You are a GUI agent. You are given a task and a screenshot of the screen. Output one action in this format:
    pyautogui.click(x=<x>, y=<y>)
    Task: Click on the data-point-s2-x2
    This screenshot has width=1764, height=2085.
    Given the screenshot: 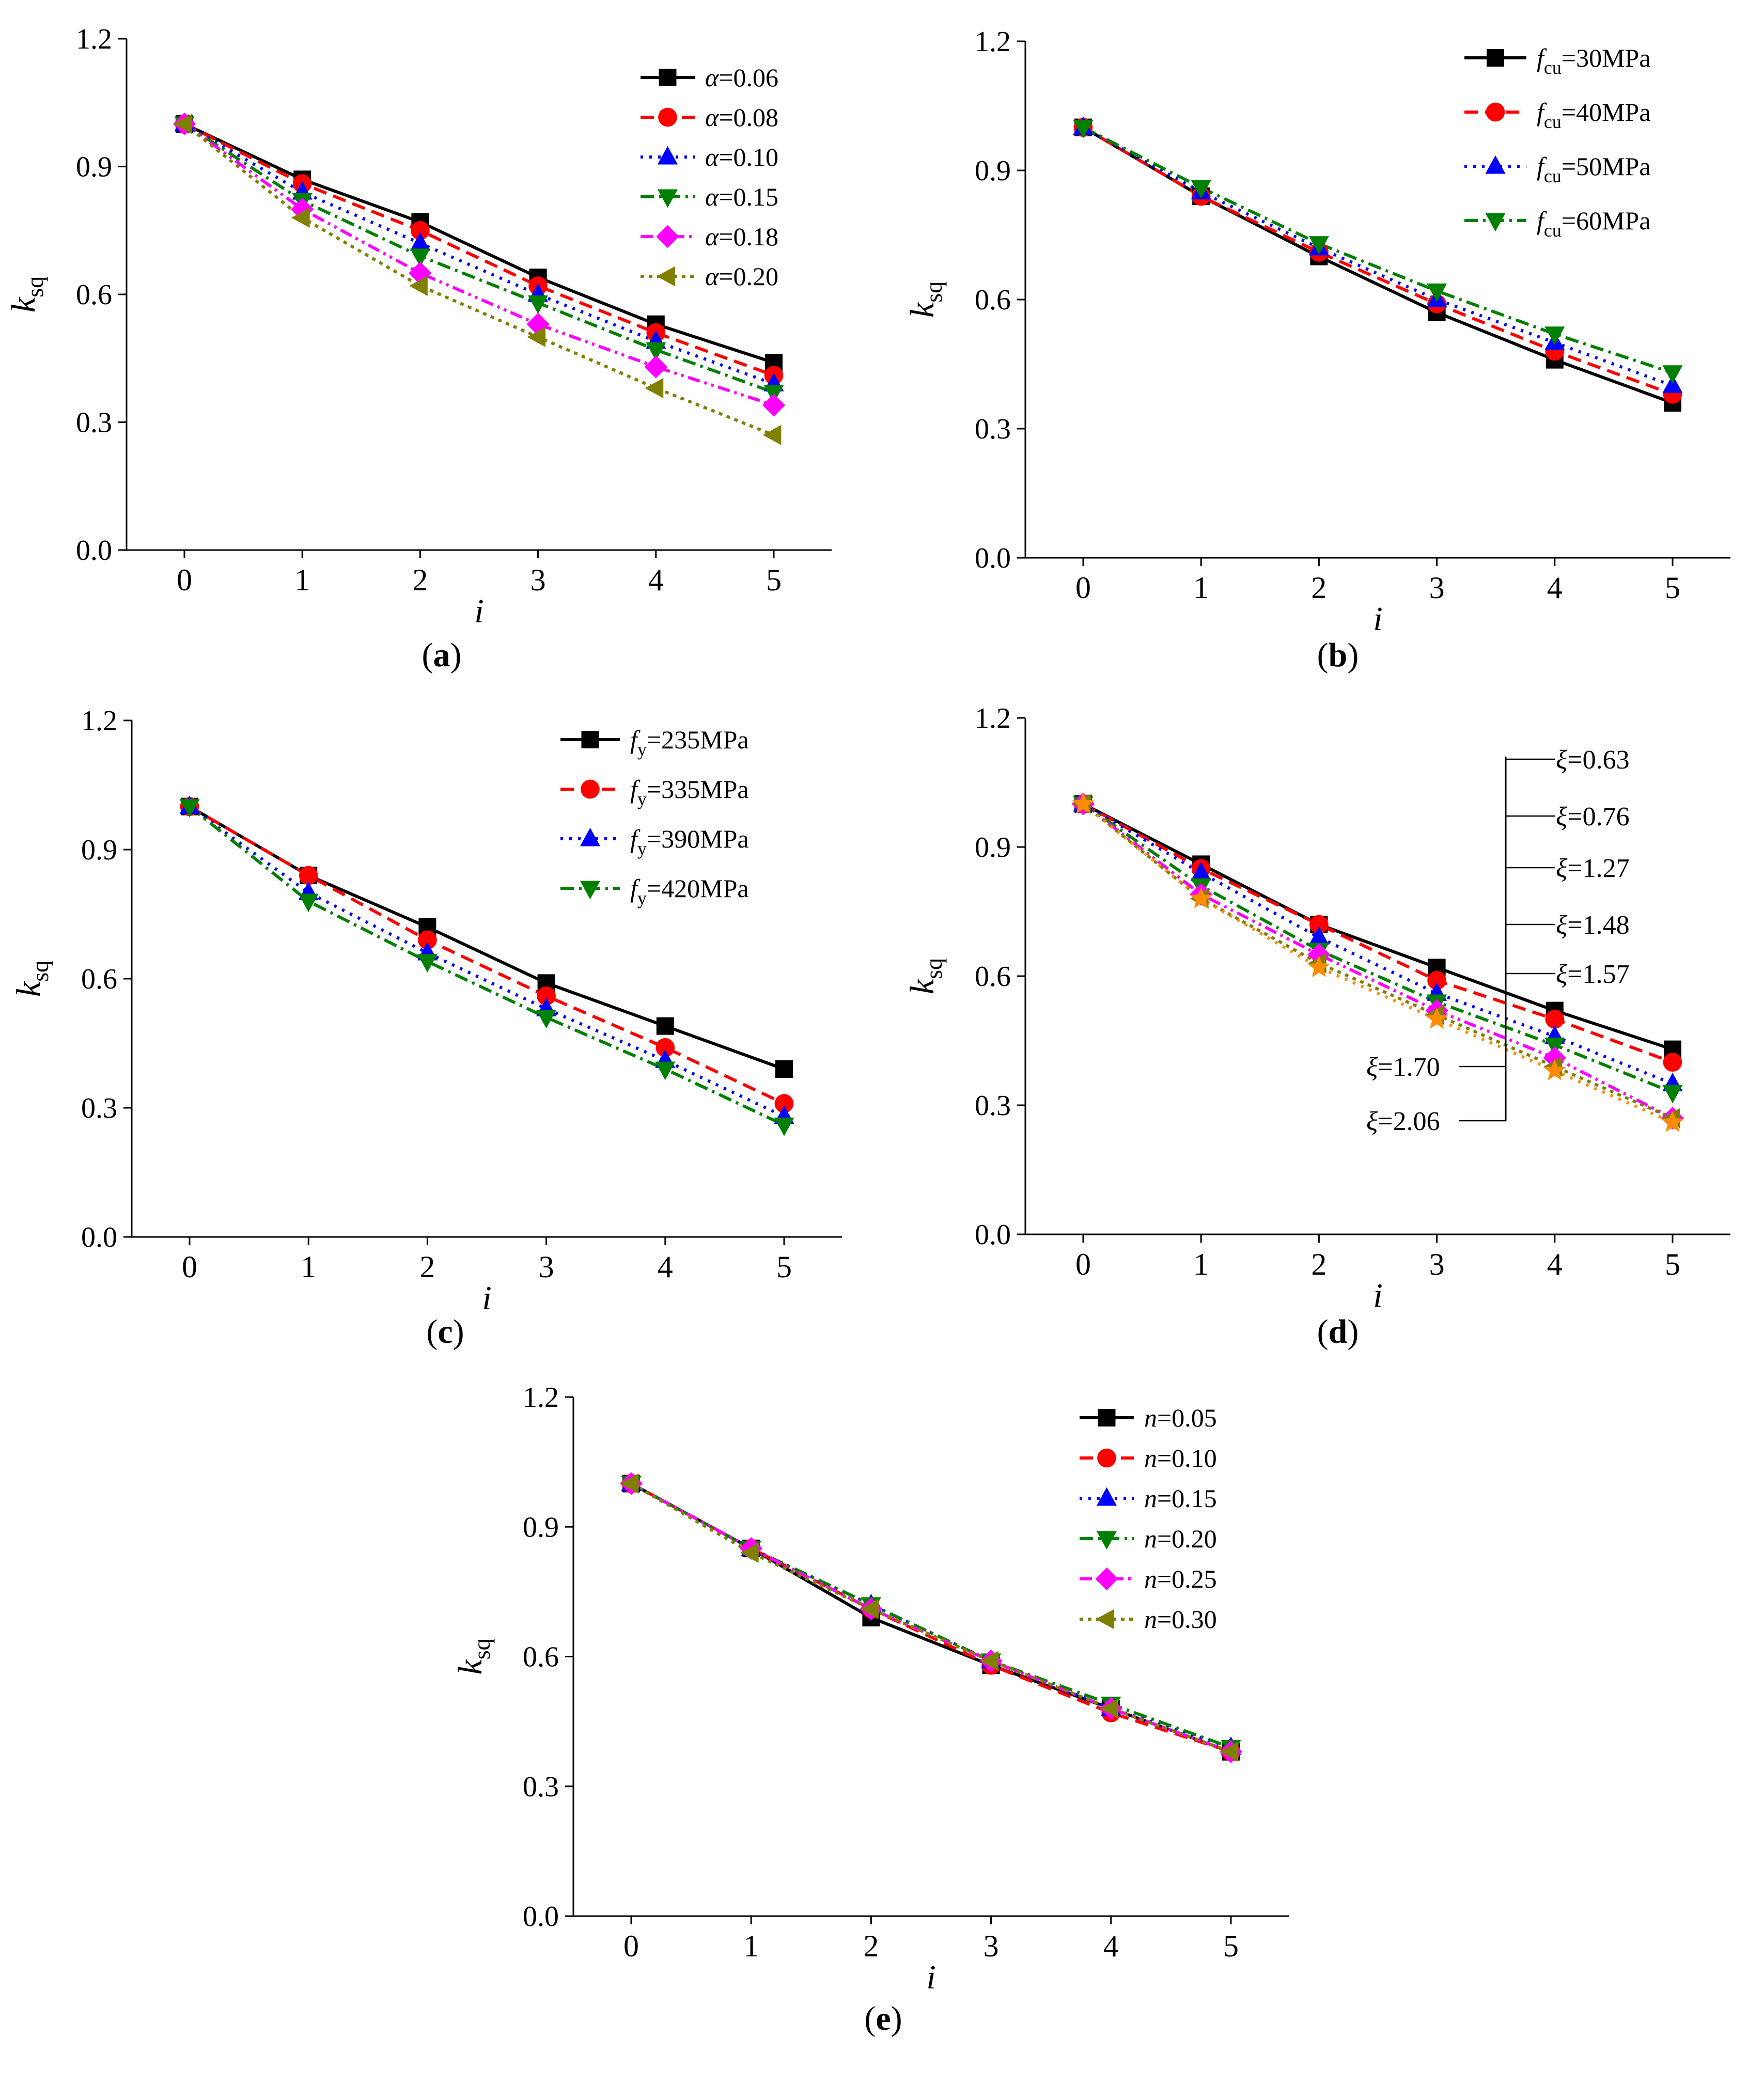 What is the action you would take?
    pyautogui.click(x=1319, y=924)
    